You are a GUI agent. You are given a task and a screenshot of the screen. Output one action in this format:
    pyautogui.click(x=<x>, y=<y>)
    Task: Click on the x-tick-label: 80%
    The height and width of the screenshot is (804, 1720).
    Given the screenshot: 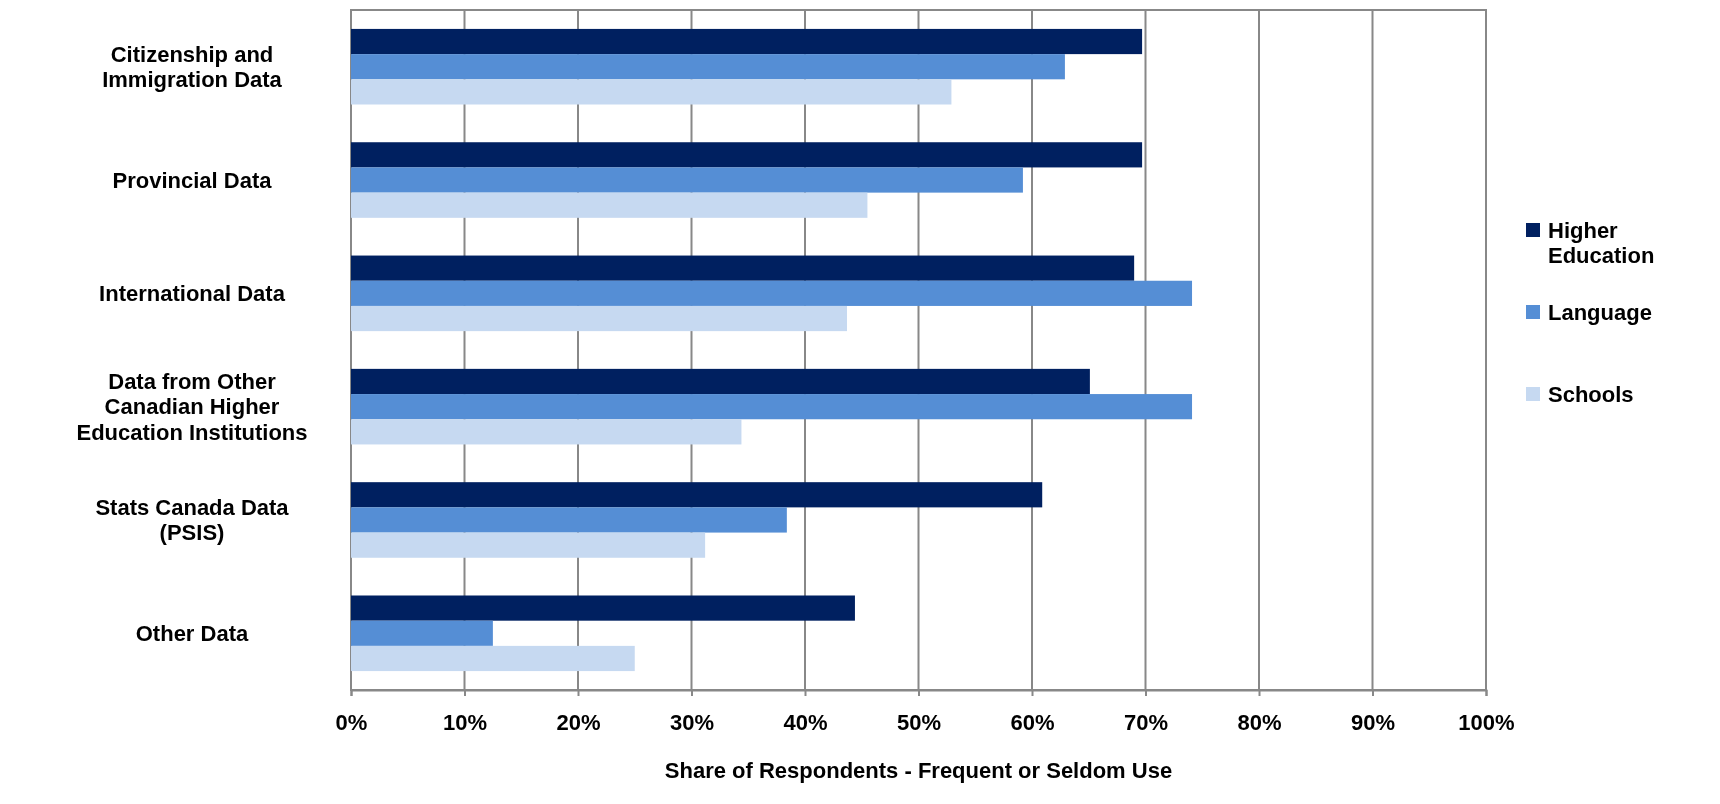 What is the action you would take?
    pyautogui.click(x=1259, y=722)
    